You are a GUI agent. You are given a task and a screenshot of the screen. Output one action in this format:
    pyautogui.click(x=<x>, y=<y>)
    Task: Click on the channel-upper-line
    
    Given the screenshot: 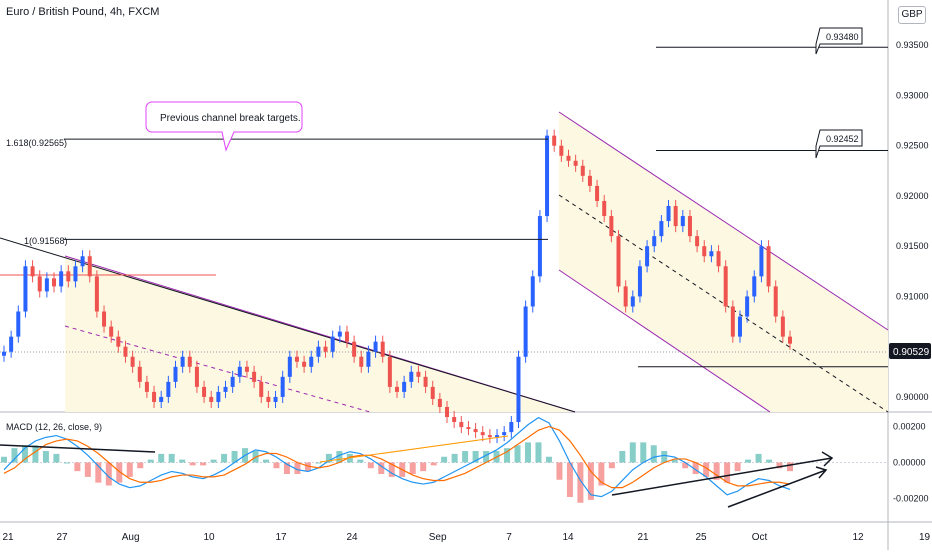 What is the action you would take?
    pyautogui.click(x=723, y=221)
    